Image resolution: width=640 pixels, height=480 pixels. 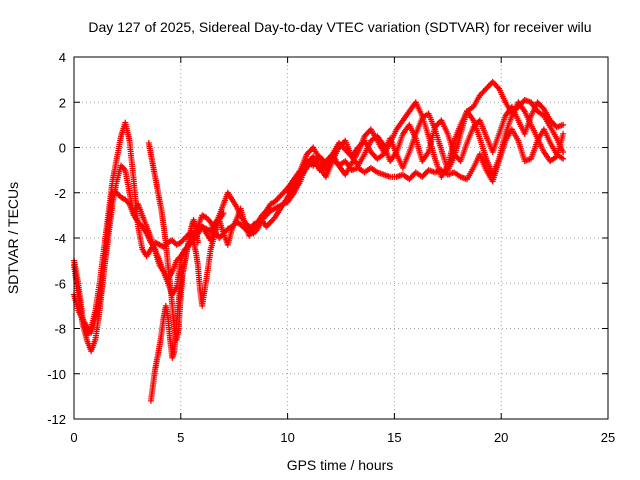 What do you see at coordinates (340, 465) in the screenshot?
I see `x-axis-label: GPS time / hours` at bounding box center [340, 465].